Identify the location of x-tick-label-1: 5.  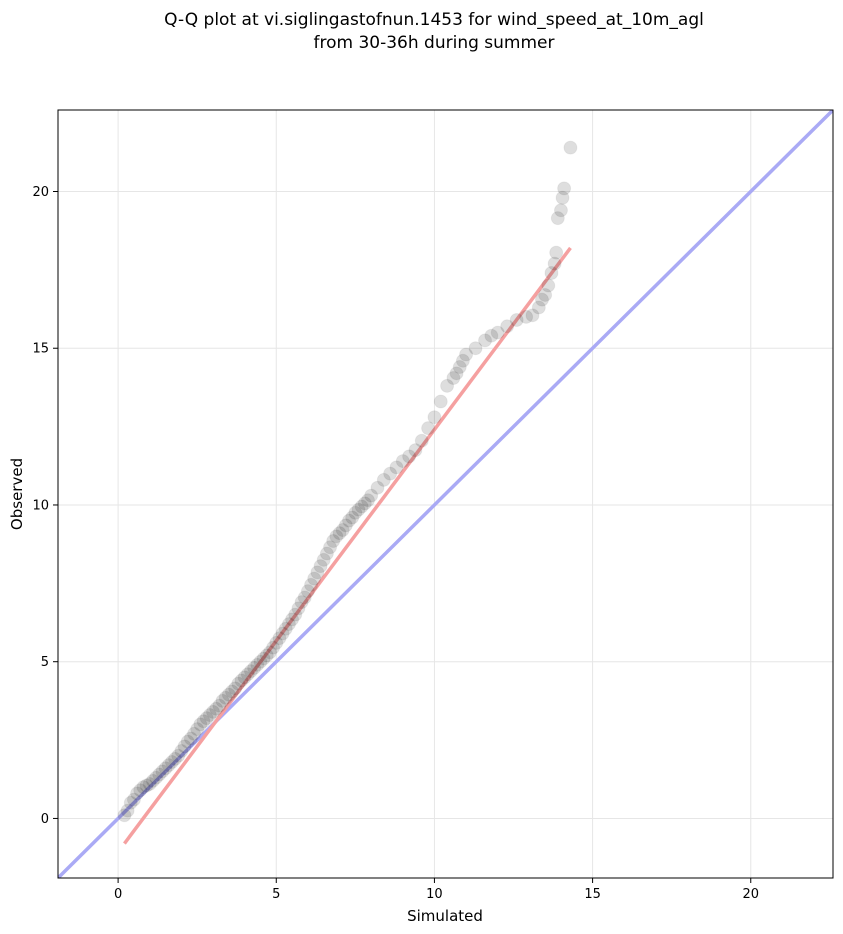
(276, 894).